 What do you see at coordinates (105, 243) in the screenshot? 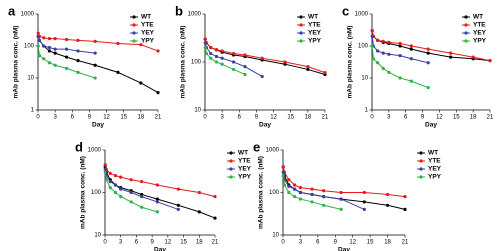
I see `x-tick-label: 0` at bounding box center [105, 243].